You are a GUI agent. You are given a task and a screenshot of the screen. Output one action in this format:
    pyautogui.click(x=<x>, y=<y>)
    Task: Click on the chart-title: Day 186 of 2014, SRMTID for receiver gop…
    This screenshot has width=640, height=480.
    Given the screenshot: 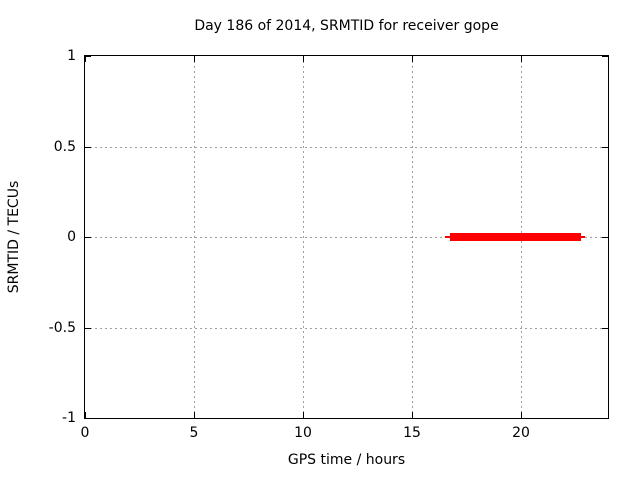 What is the action you would take?
    pyautogui.click(x=346, y=26)
    